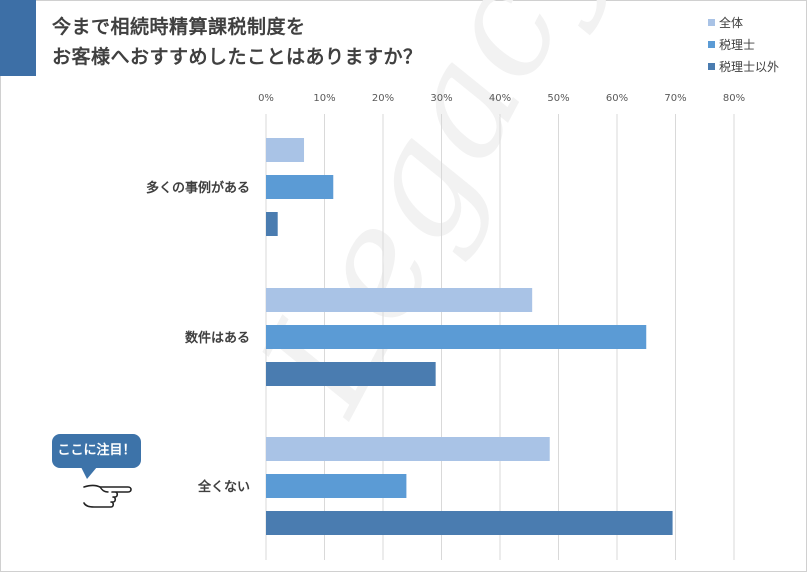 The image size is (807, 572). I want to click on legend-item-non-tax-accountant: 税理士以外, so click(743, 66).